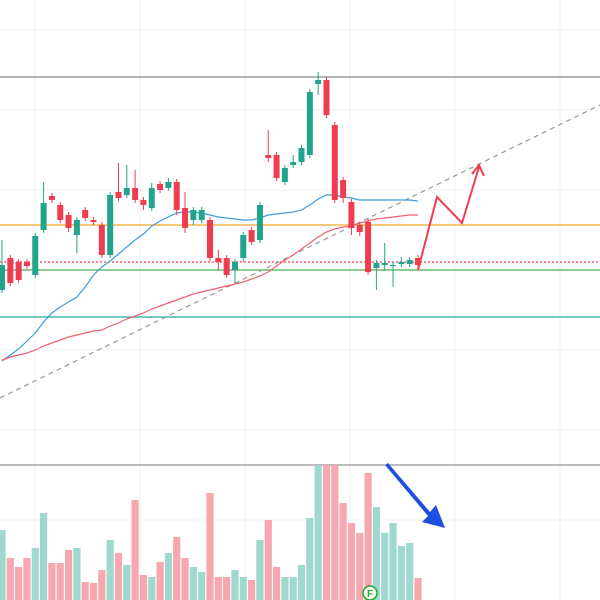  I want to click on event-marker-label: F, so click(370, 594).